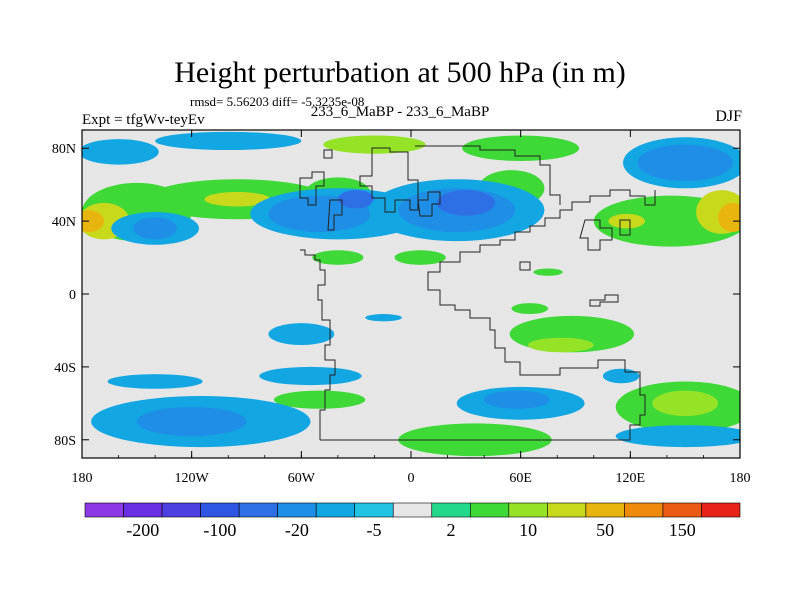 This screenshot has width=800, height=600. What do you see at coordinates (682, 530) in the screenshot?
I see `colorbar-label: 150` at bounding box center [682, 530].